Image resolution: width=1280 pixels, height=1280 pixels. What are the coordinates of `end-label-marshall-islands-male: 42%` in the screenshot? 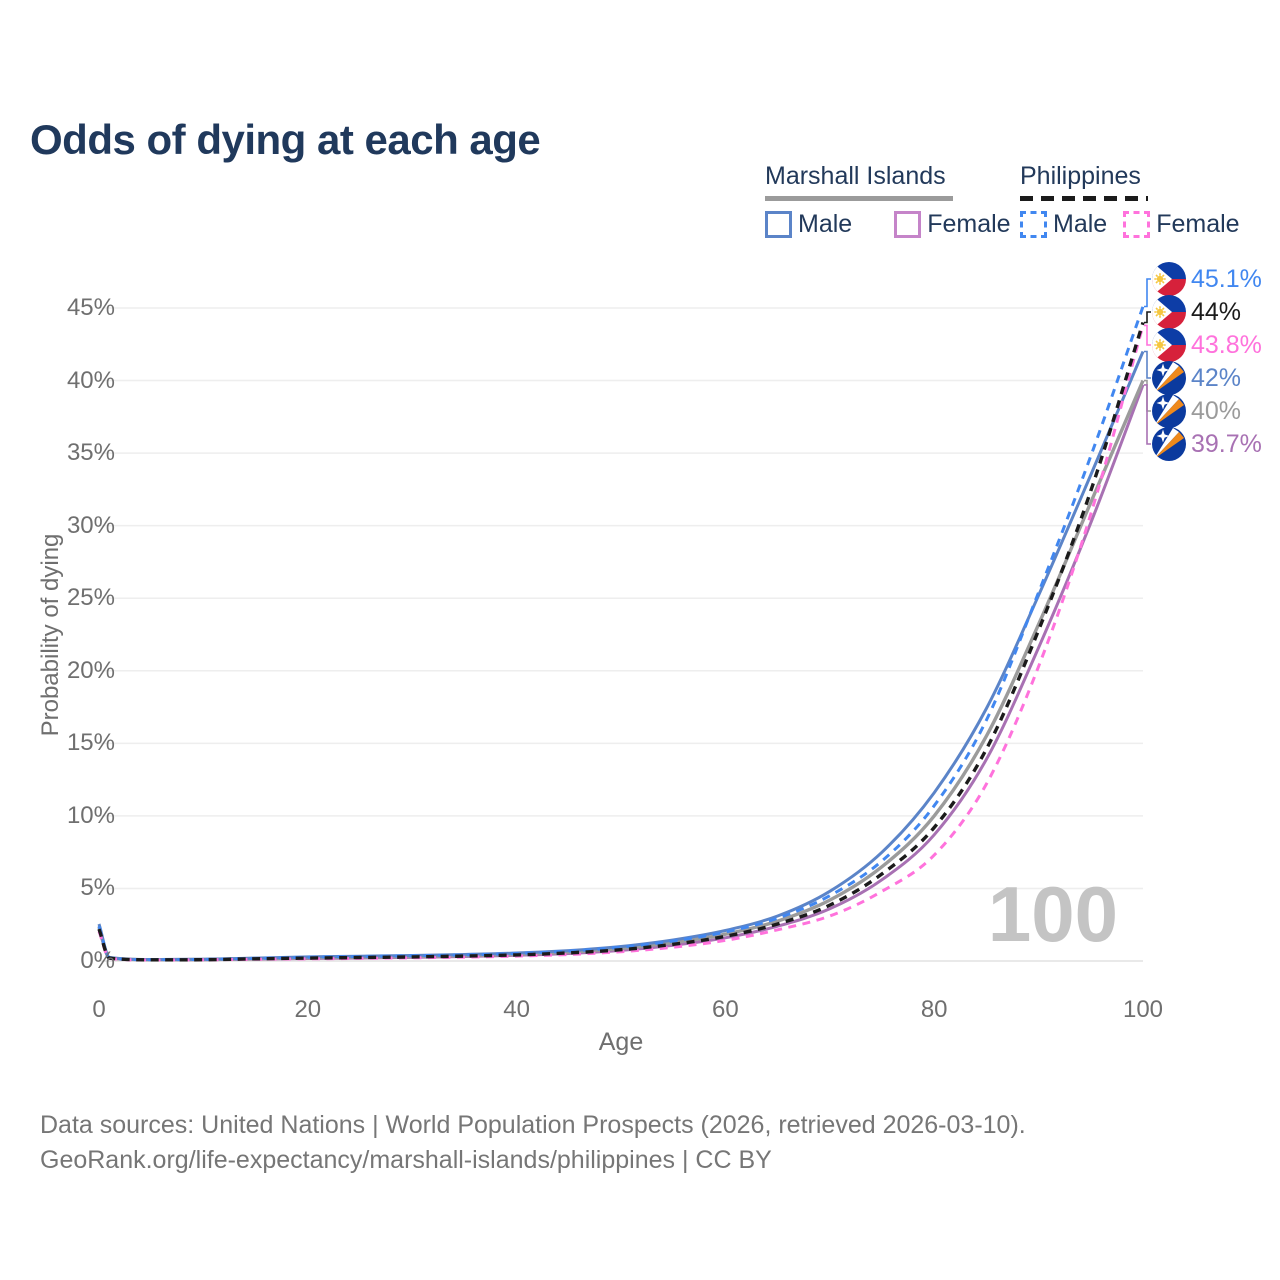 It's located at (1196, 378).